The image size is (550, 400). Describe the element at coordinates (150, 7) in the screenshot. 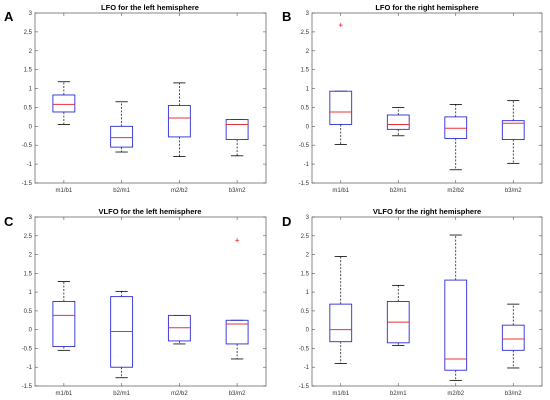

I see `chart-title: LFO for the left hemisphere` at that location.